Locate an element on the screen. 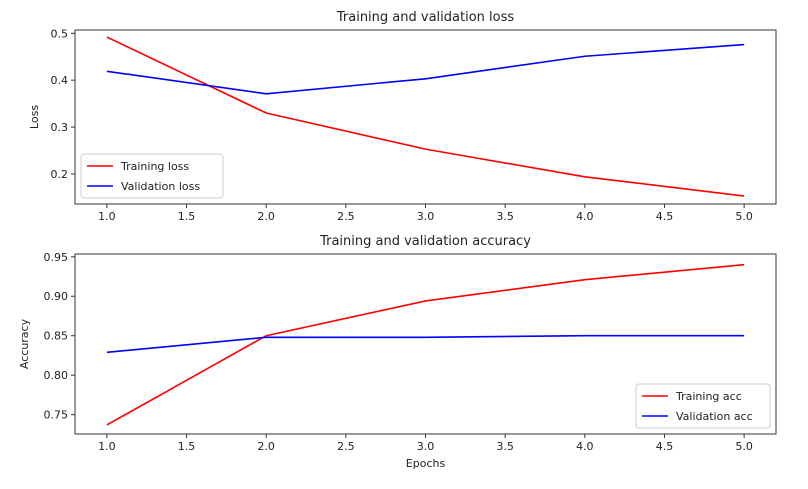  y-tick-label: 0.85 is located at coordinates (56, 336).